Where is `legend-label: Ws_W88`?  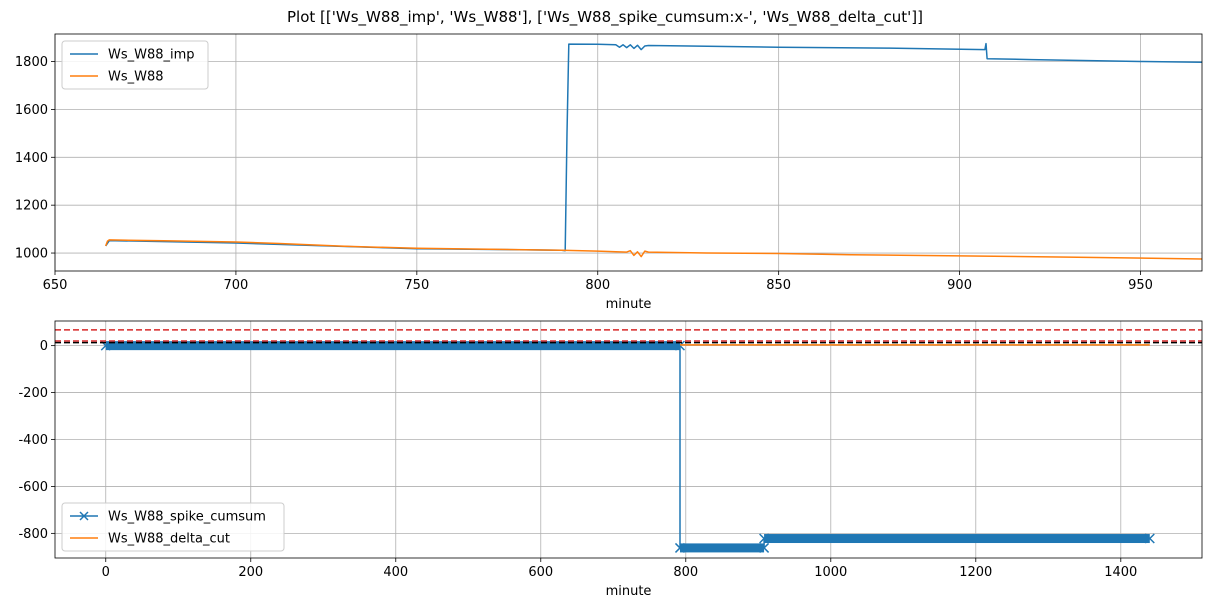 legend-label: Ws_W88 is located at coordinates (136, 77).